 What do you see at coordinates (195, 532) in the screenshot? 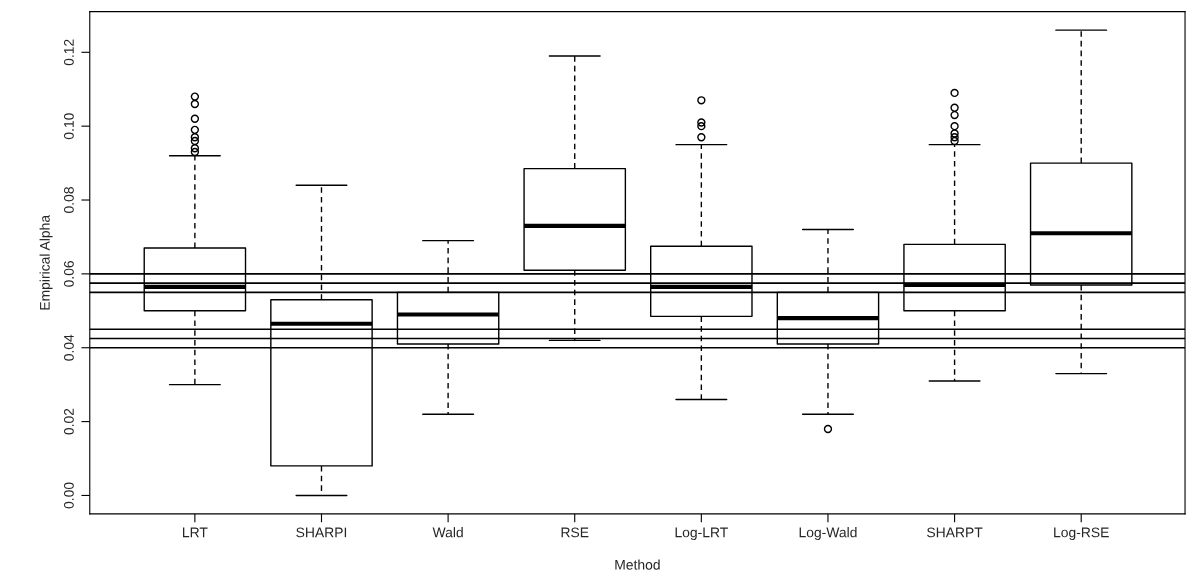
I see `x-tick-label: LRT` at bounding box center [195, 532].